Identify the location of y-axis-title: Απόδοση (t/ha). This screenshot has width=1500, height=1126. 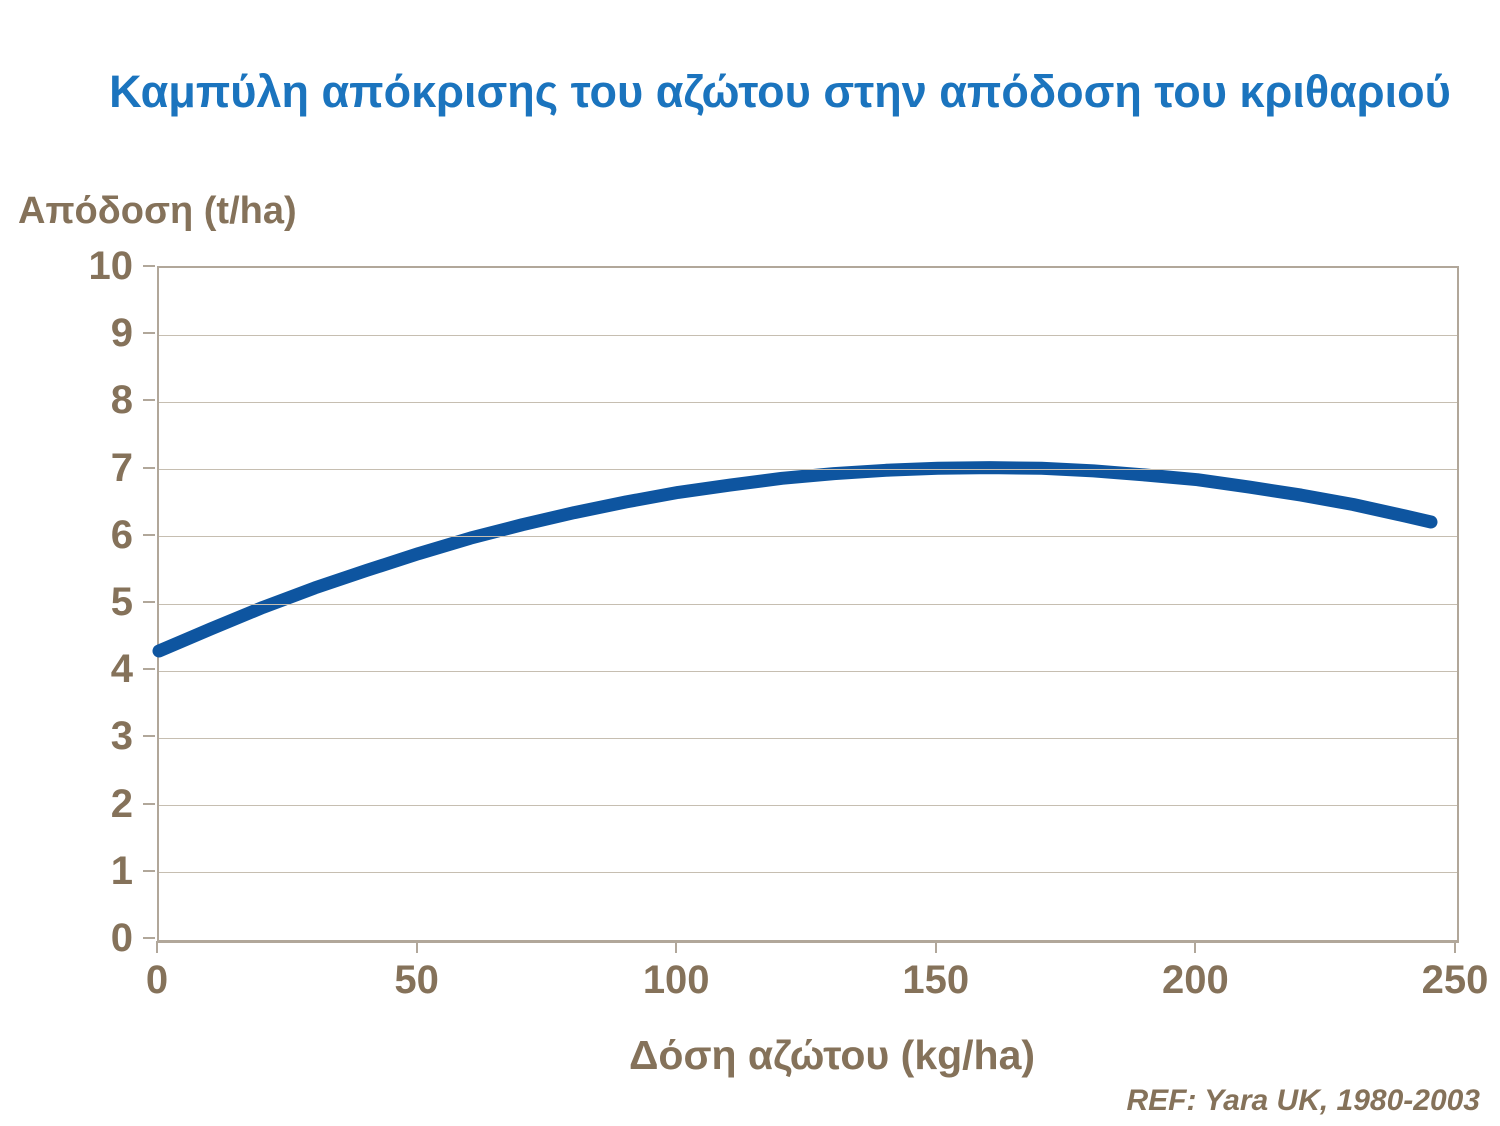
(157, 211).